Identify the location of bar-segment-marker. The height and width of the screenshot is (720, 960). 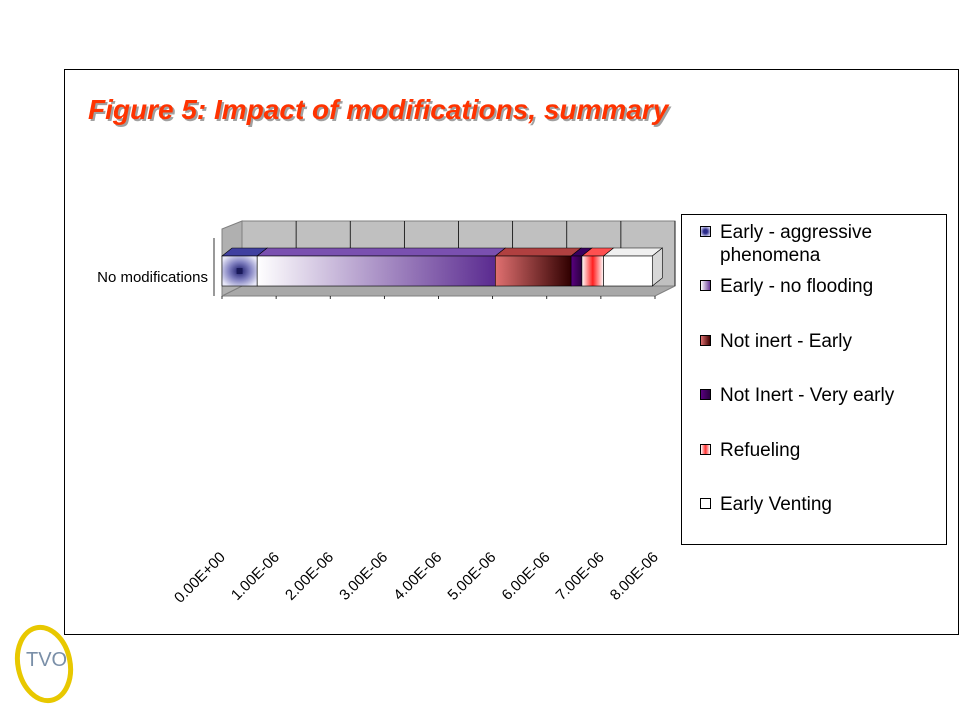
(239, 271).